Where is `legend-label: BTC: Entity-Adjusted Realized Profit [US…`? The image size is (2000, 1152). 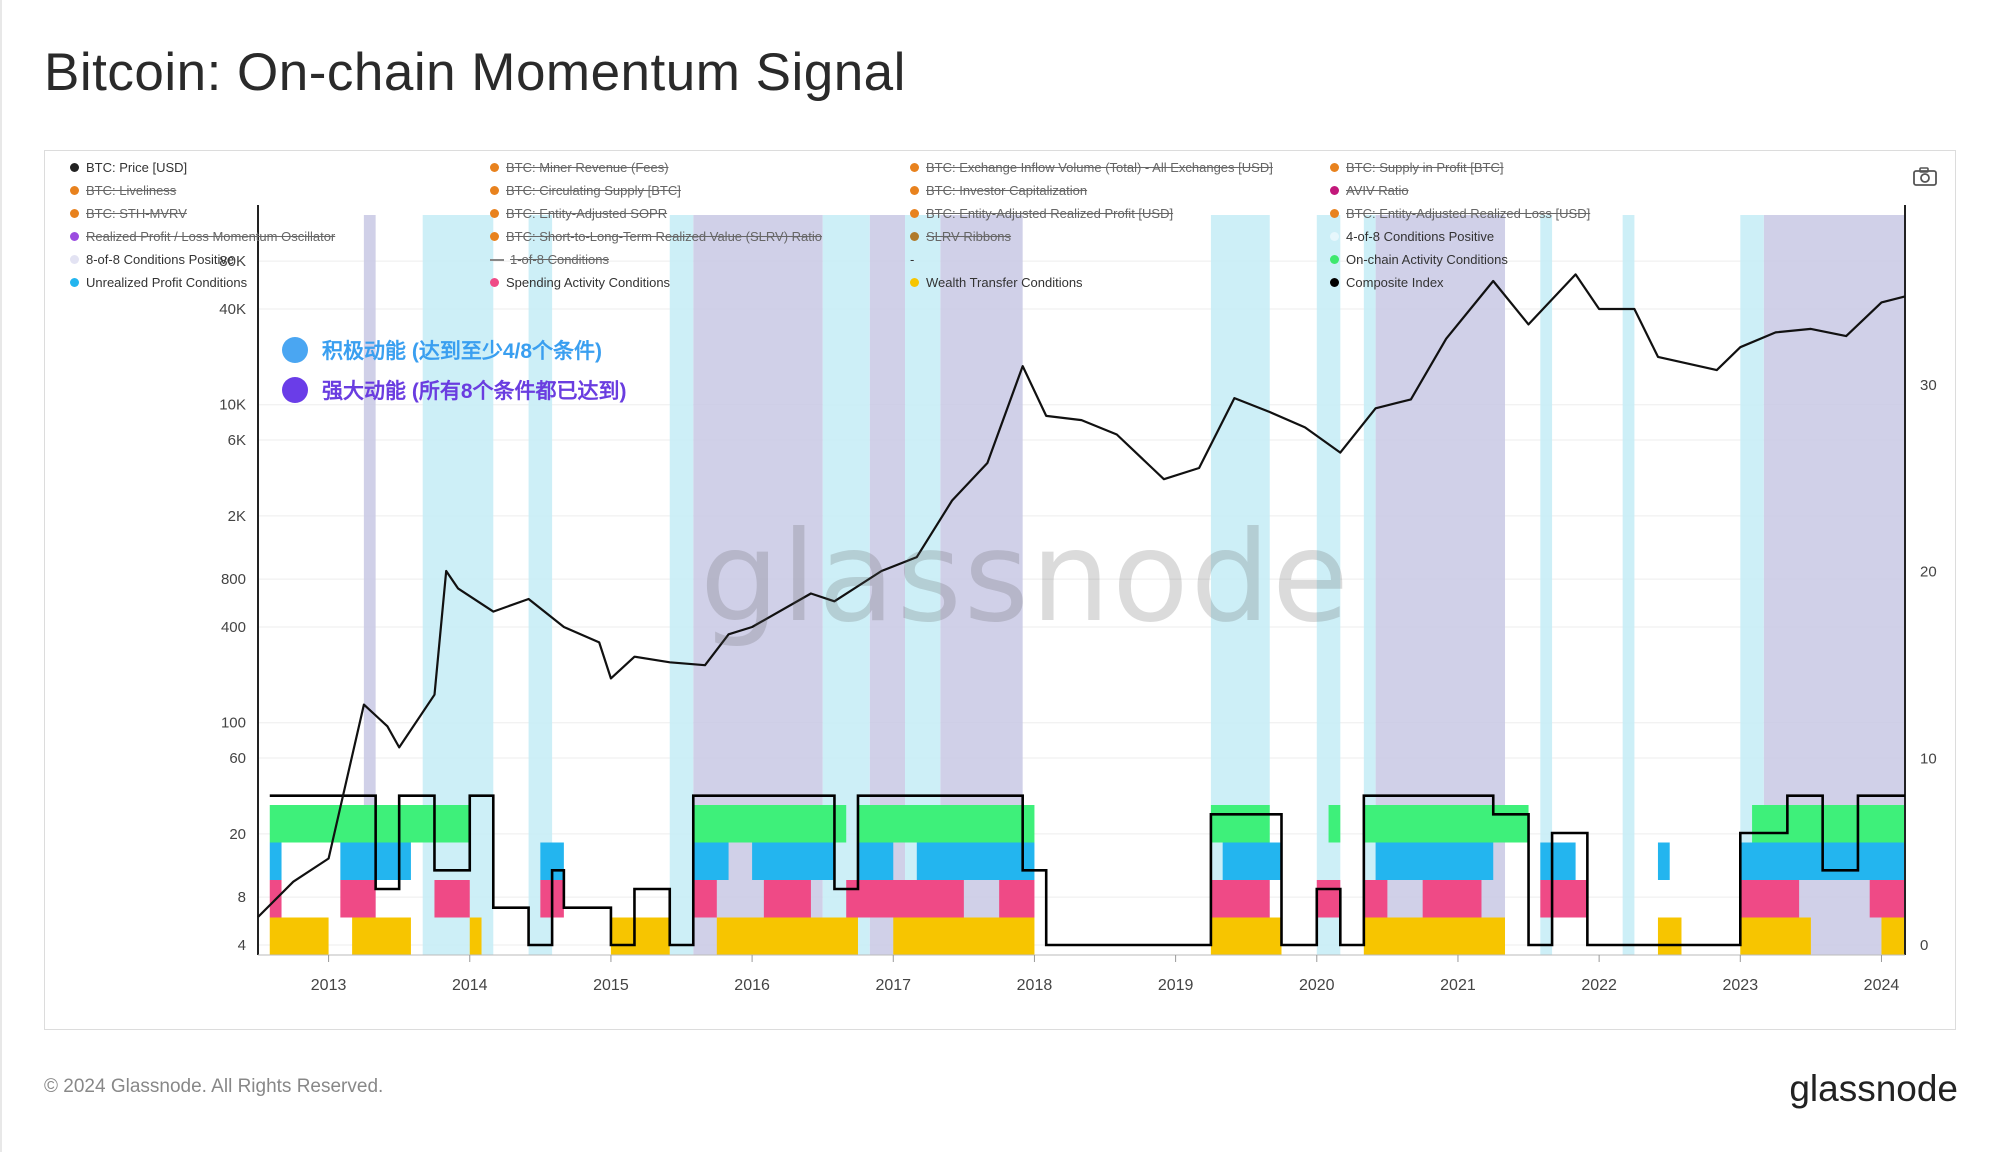
legend-label: BTC: Entity-Adjusted Realized Profit [US… is located at coordinates (1050, 213).